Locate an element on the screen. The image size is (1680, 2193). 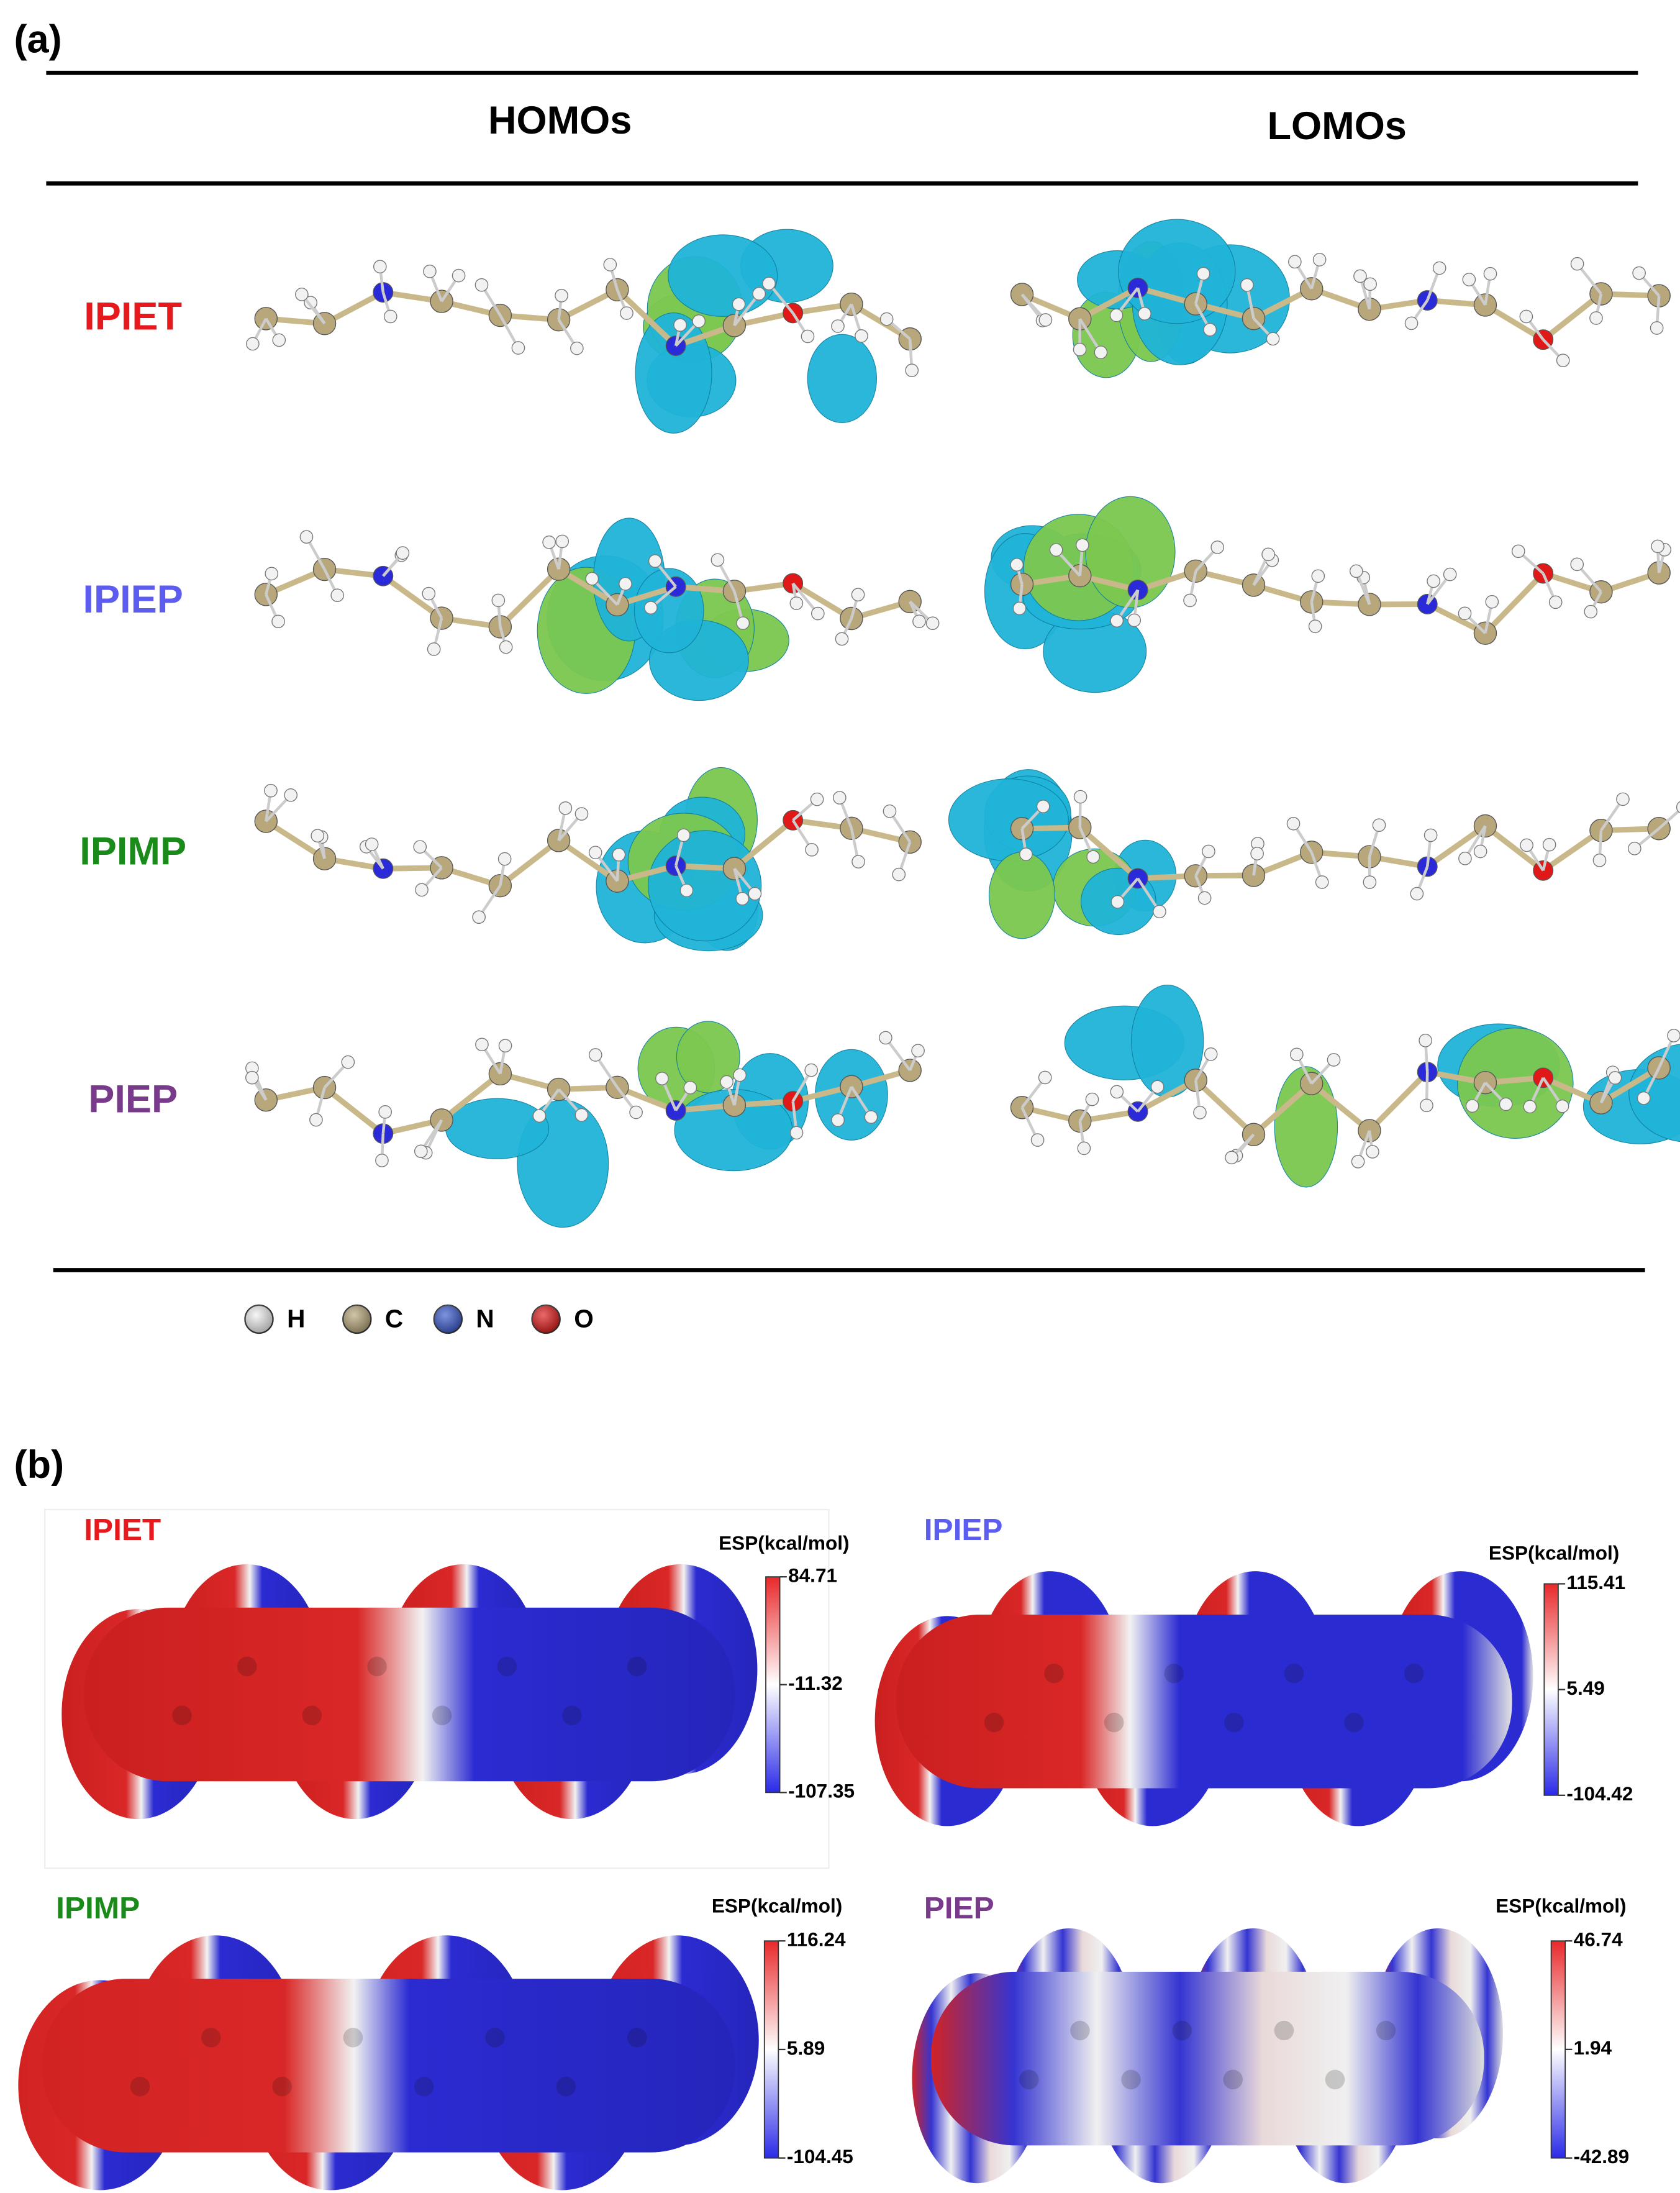
legend-label: O is located at coordinates (584, 1318).